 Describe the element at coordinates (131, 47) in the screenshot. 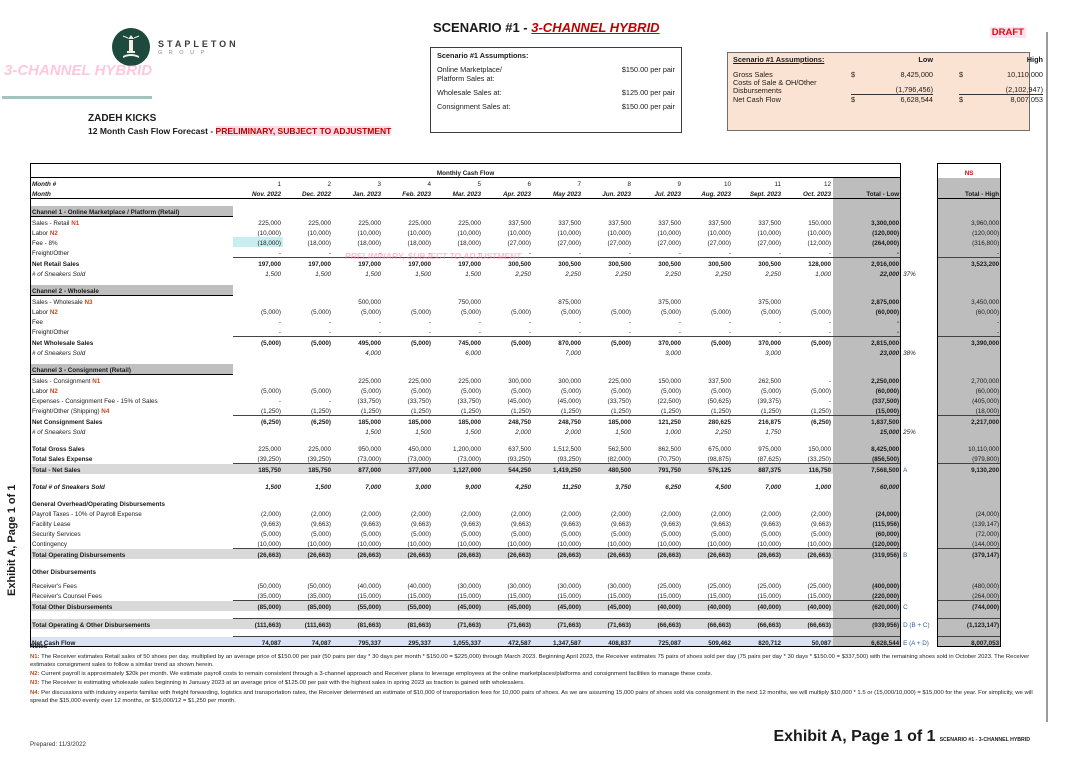

I see `lighthouse-icon` at that location.